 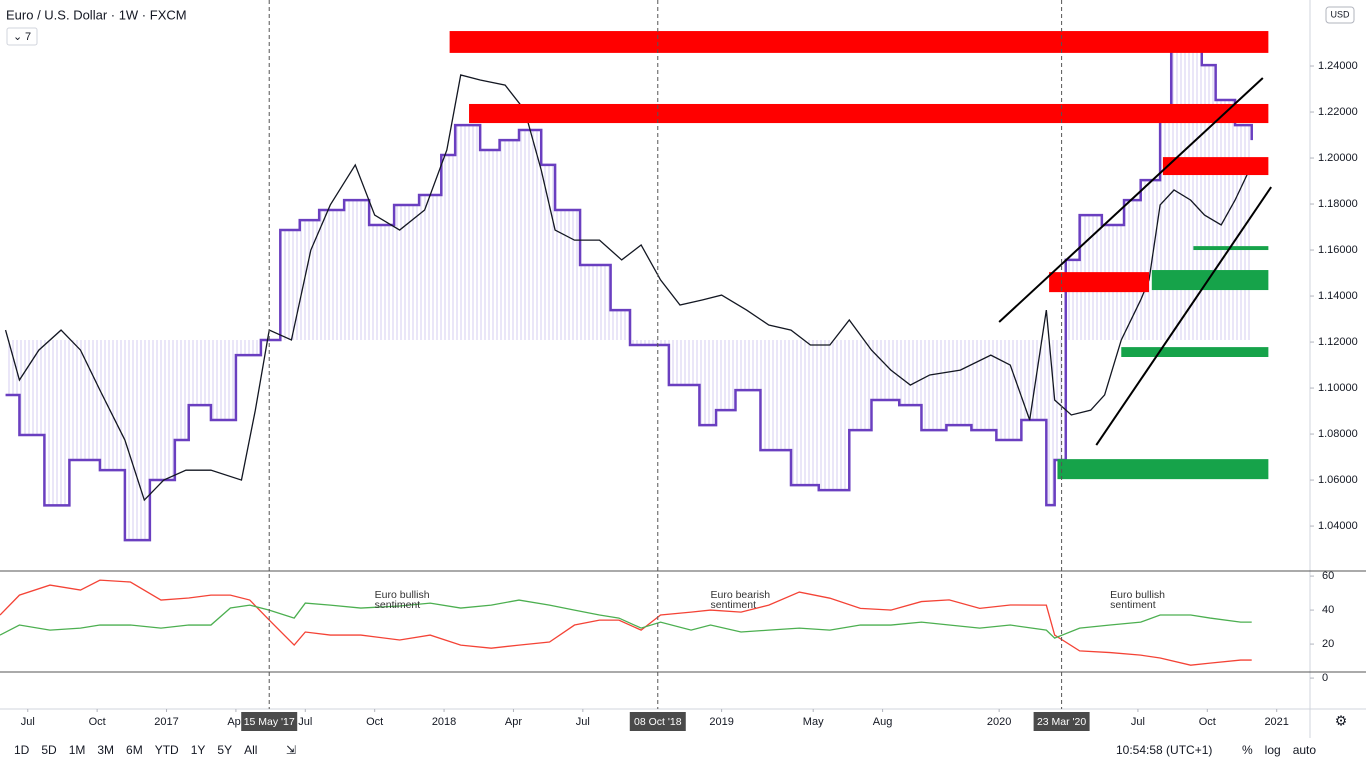 I want to click on scale-options: % log auto, so click(x=1285, y=750).